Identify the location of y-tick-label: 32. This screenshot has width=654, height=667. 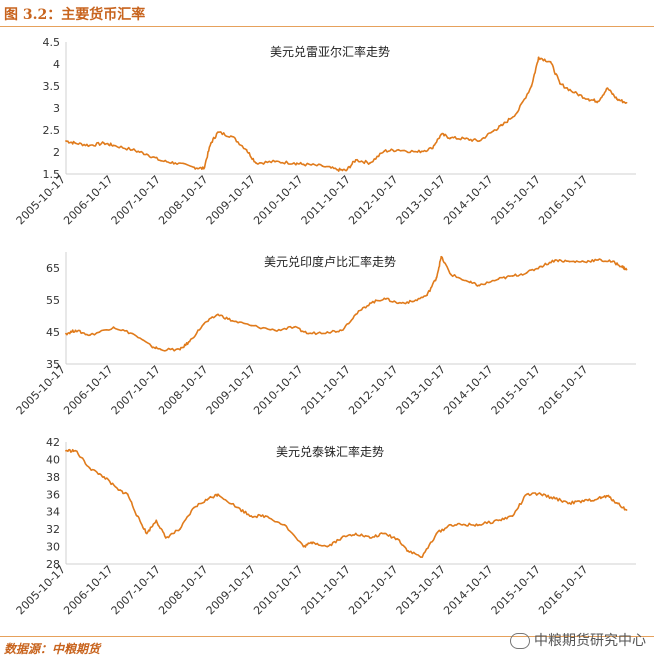
(53, 529).